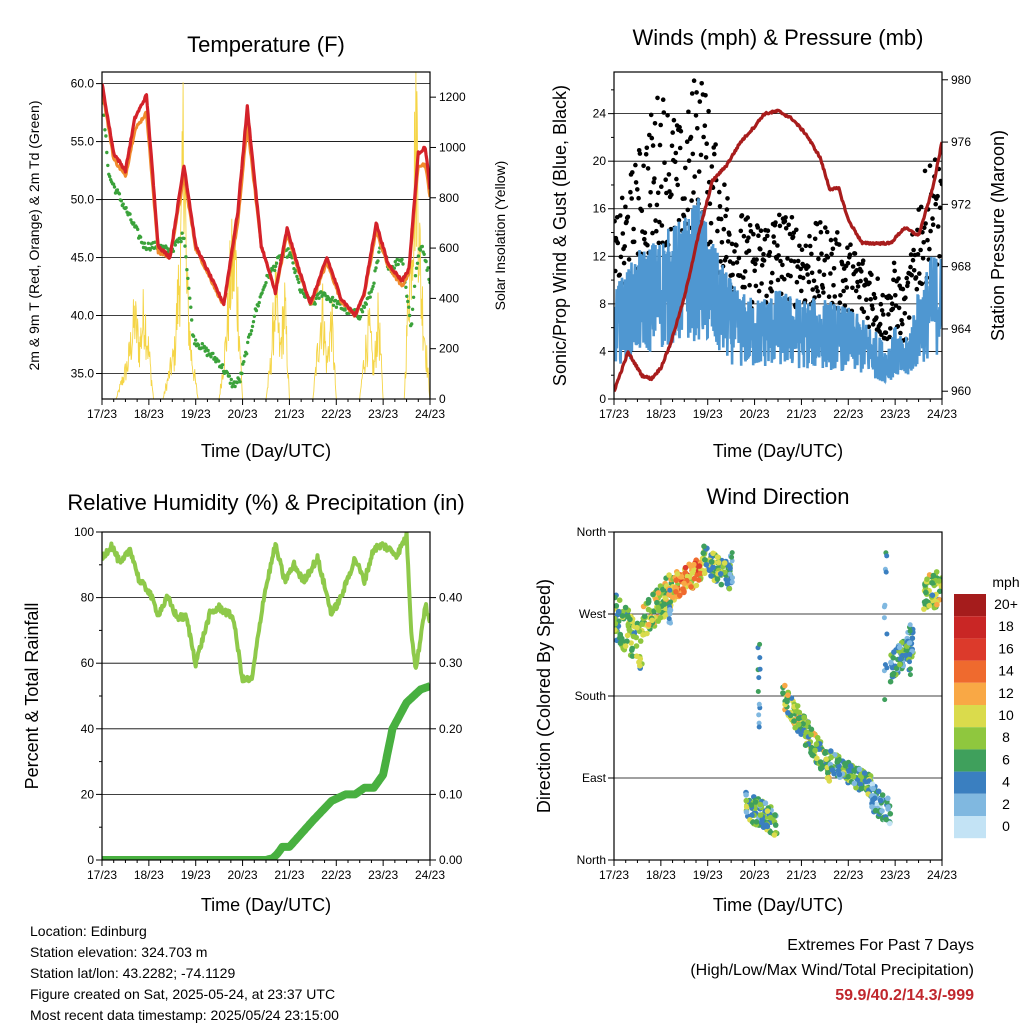 The width and height of the screenshot is (1024, 1026). Describe the element at coordinates (778, 37) in the screenshot. I see `chart-title: Winds (mph) & Pressure (mb)` at that location.